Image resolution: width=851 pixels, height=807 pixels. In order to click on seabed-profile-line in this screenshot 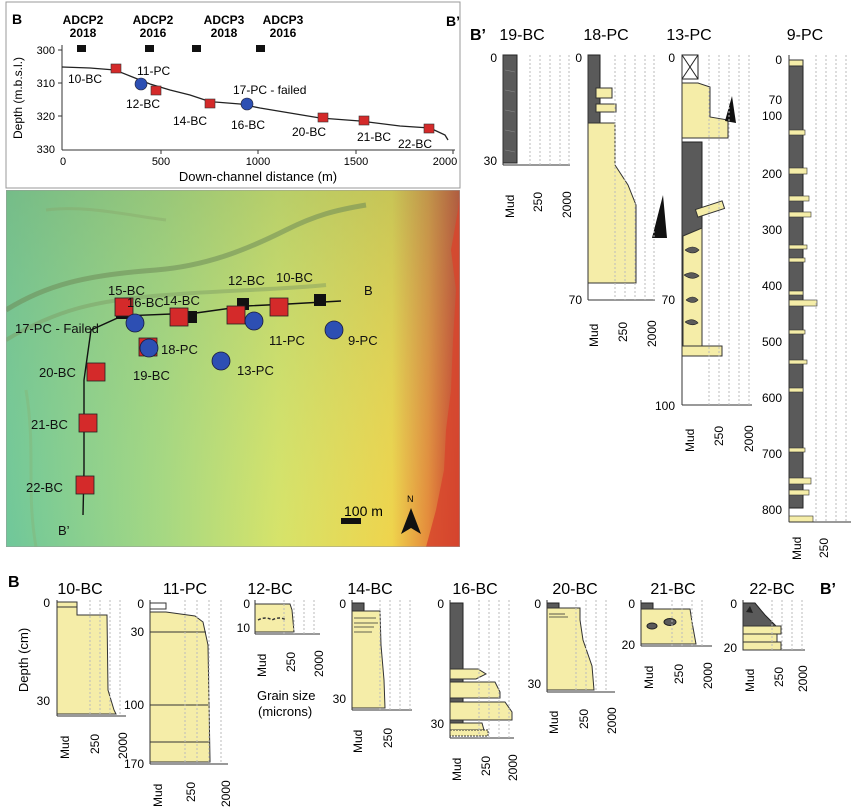, I will do `click(255, 103)`.